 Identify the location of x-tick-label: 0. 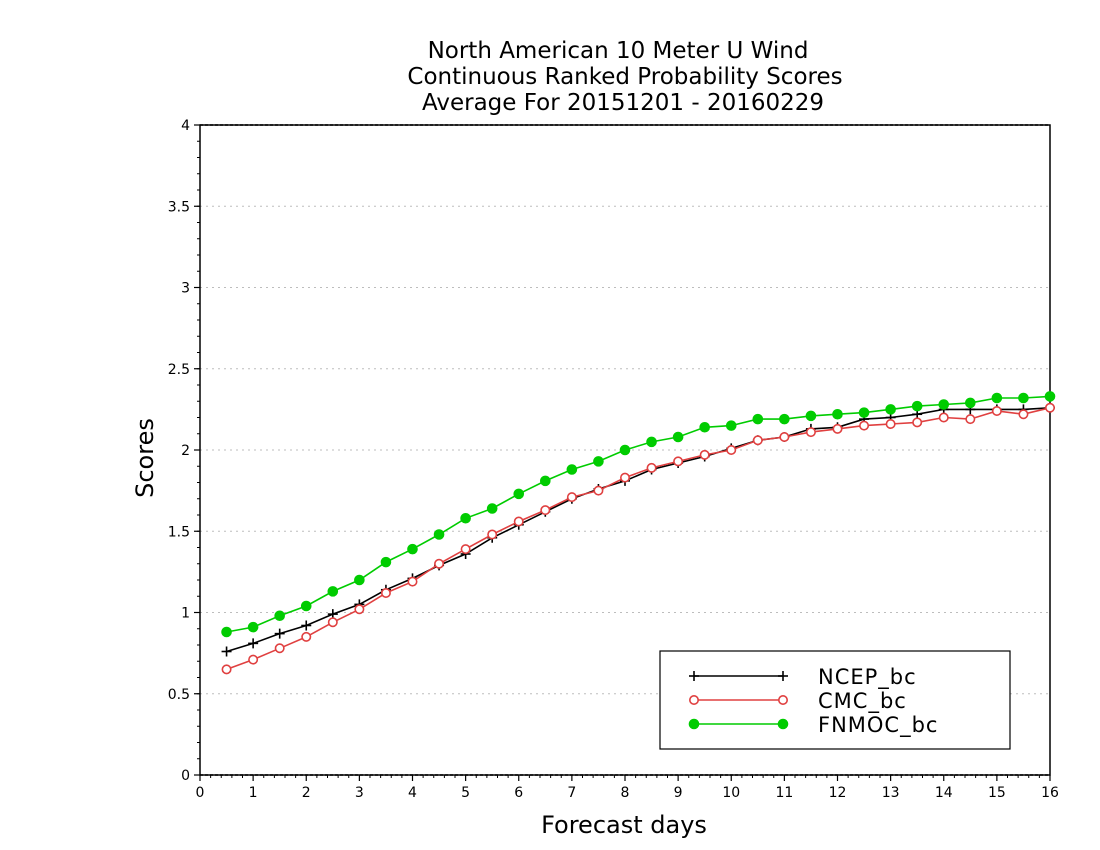
(200, 793).